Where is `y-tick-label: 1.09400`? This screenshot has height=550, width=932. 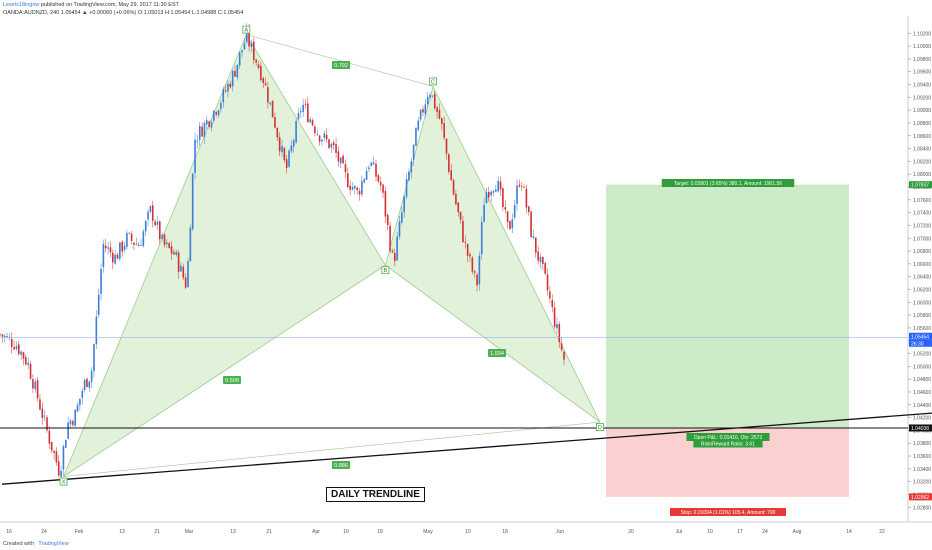
y-tick-label: 1.09400 is located at coordinates (922, 86).